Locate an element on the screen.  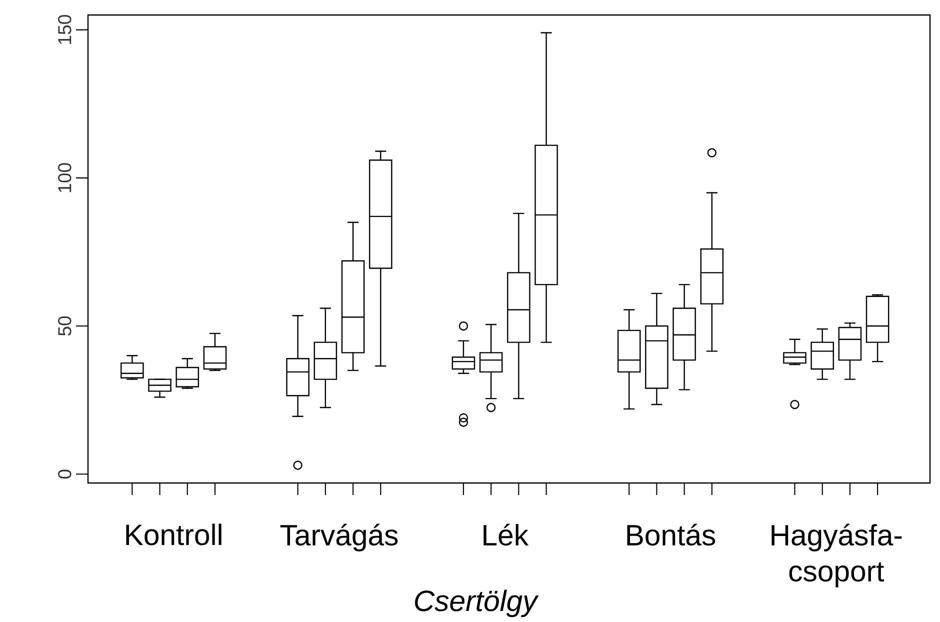
x-tick-label: Tarvágás is located at coordinates (339, 538).